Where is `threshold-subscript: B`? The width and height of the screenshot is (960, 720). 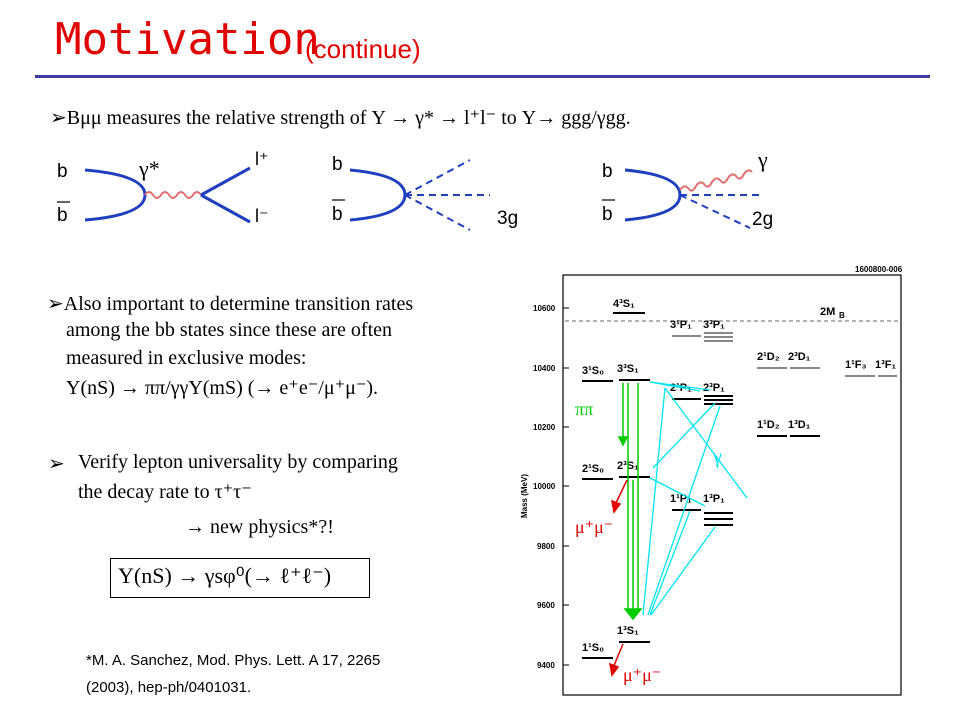
threshold-subscript: B is located at coordinates (842, 315).